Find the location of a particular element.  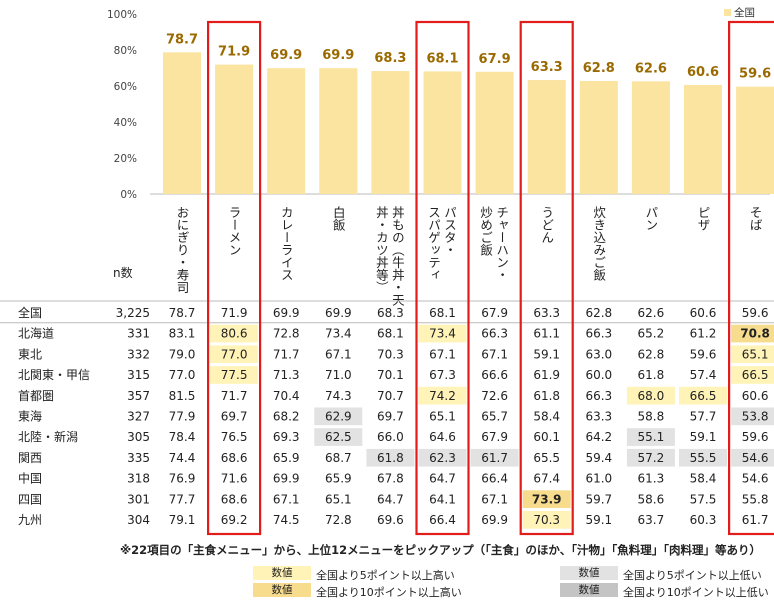

legend-swatch-lo10: 数値 is located at coordinates (589, 590).